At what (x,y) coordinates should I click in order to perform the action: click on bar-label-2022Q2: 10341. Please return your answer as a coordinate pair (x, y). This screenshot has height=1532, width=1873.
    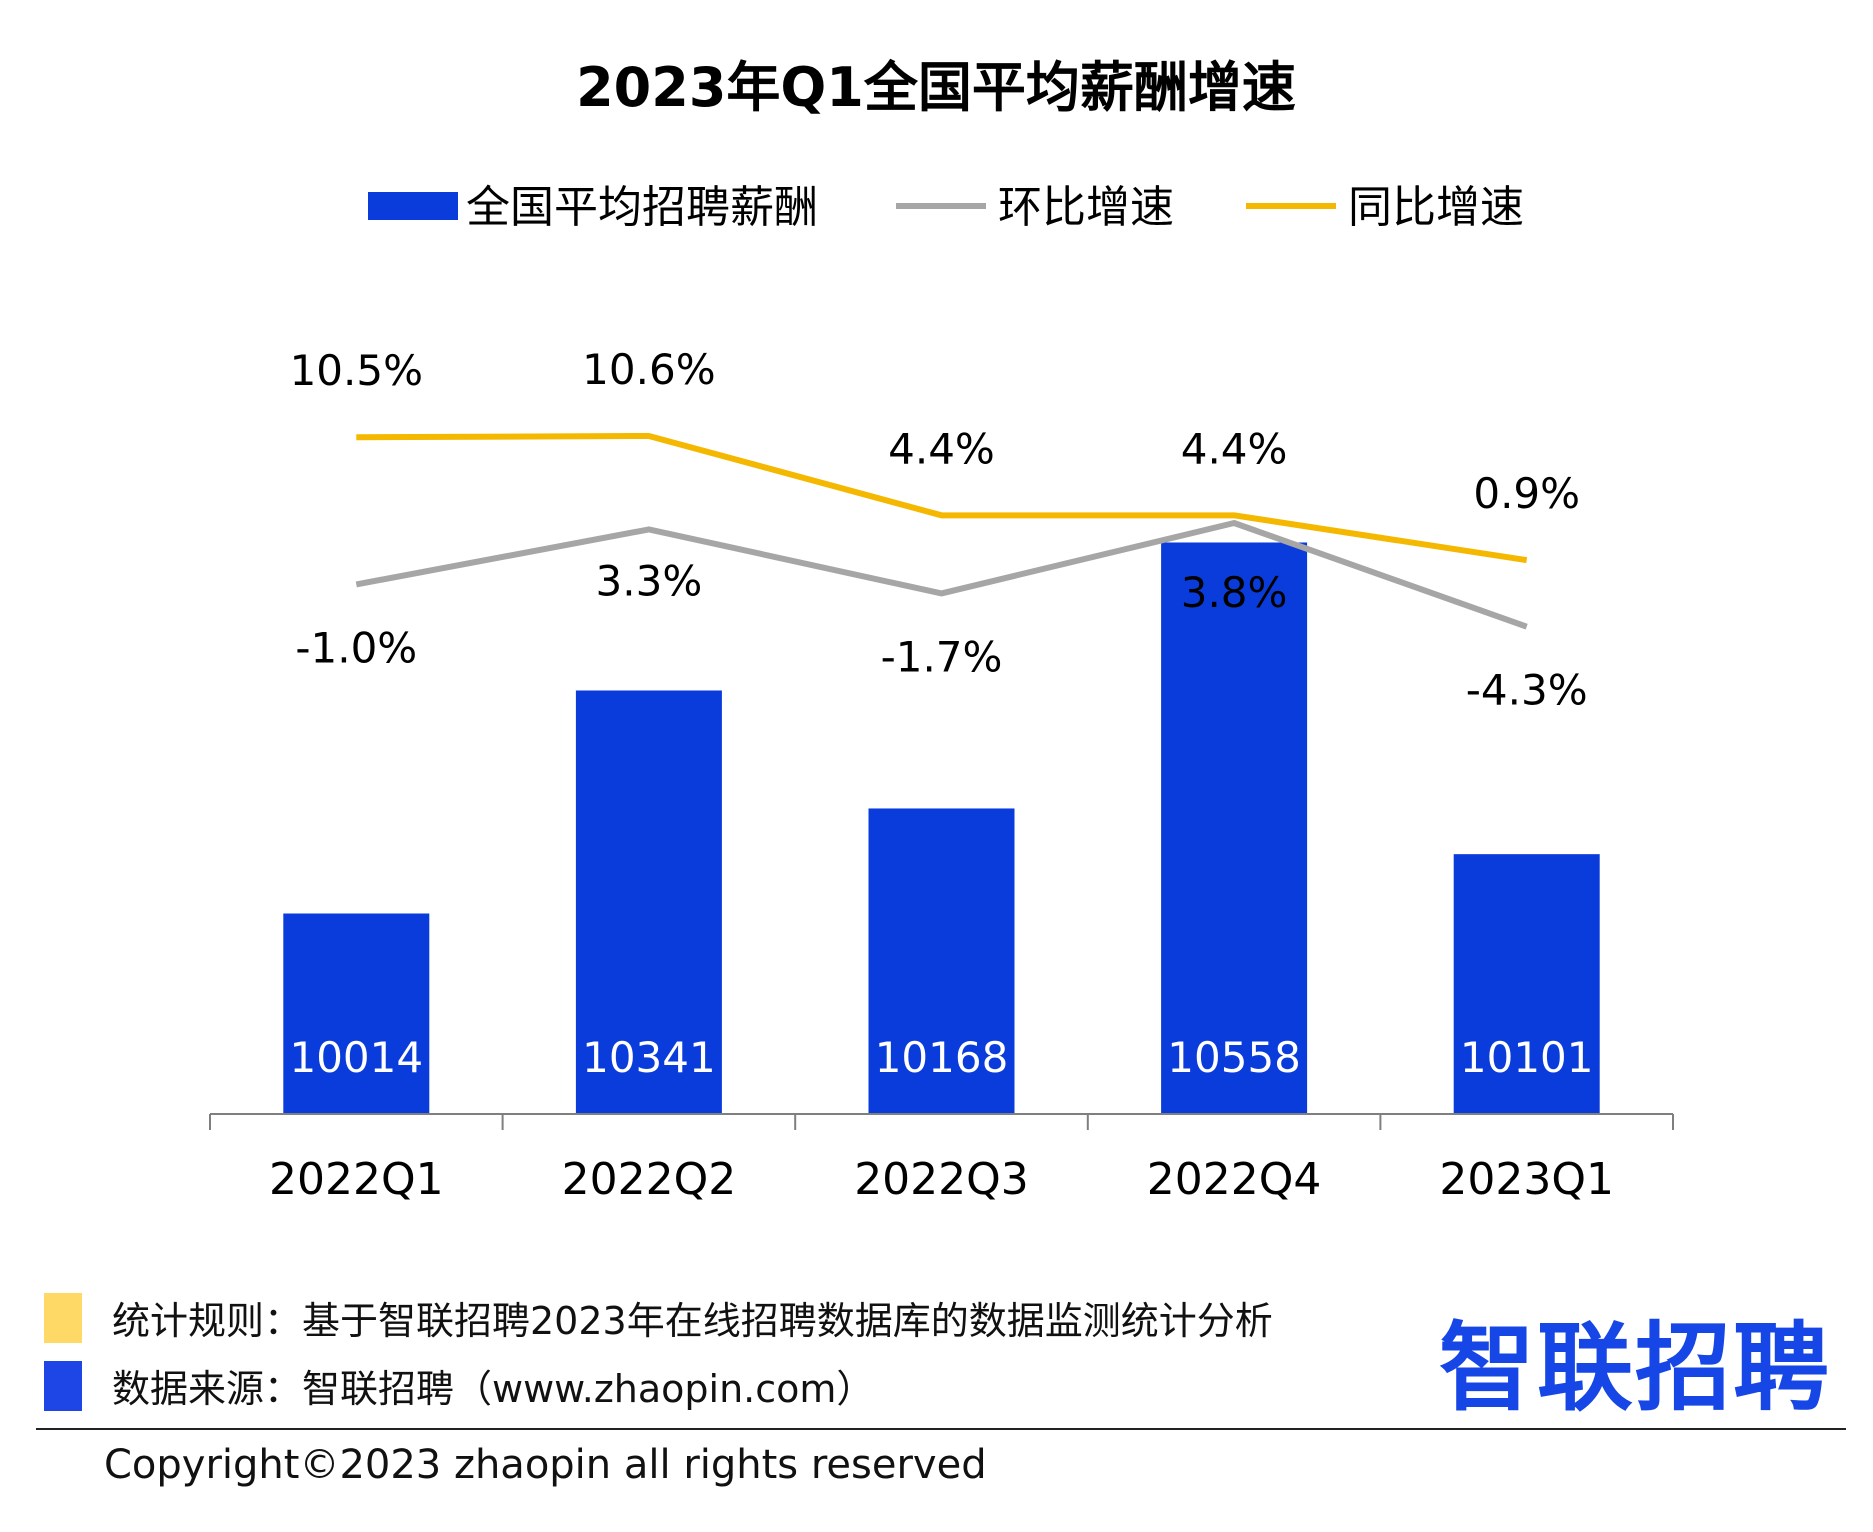
    Looking at the image, I should click on (649, 1057).